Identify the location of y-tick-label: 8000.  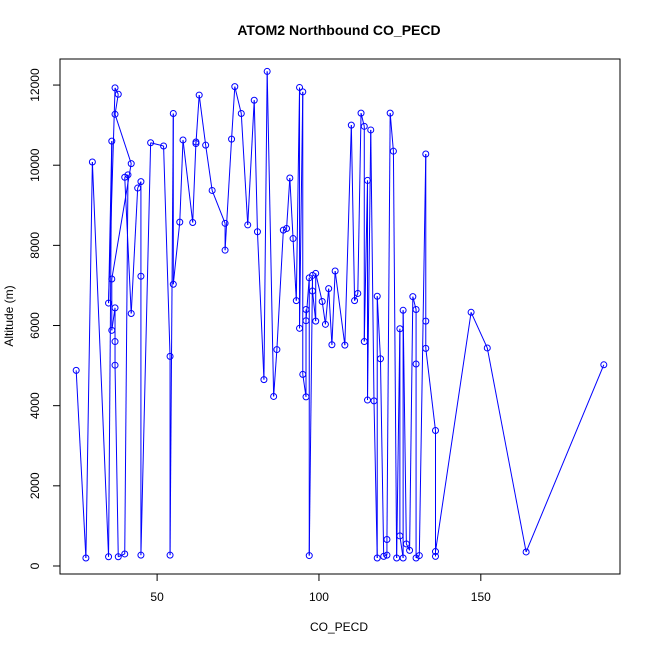
(35, 245).